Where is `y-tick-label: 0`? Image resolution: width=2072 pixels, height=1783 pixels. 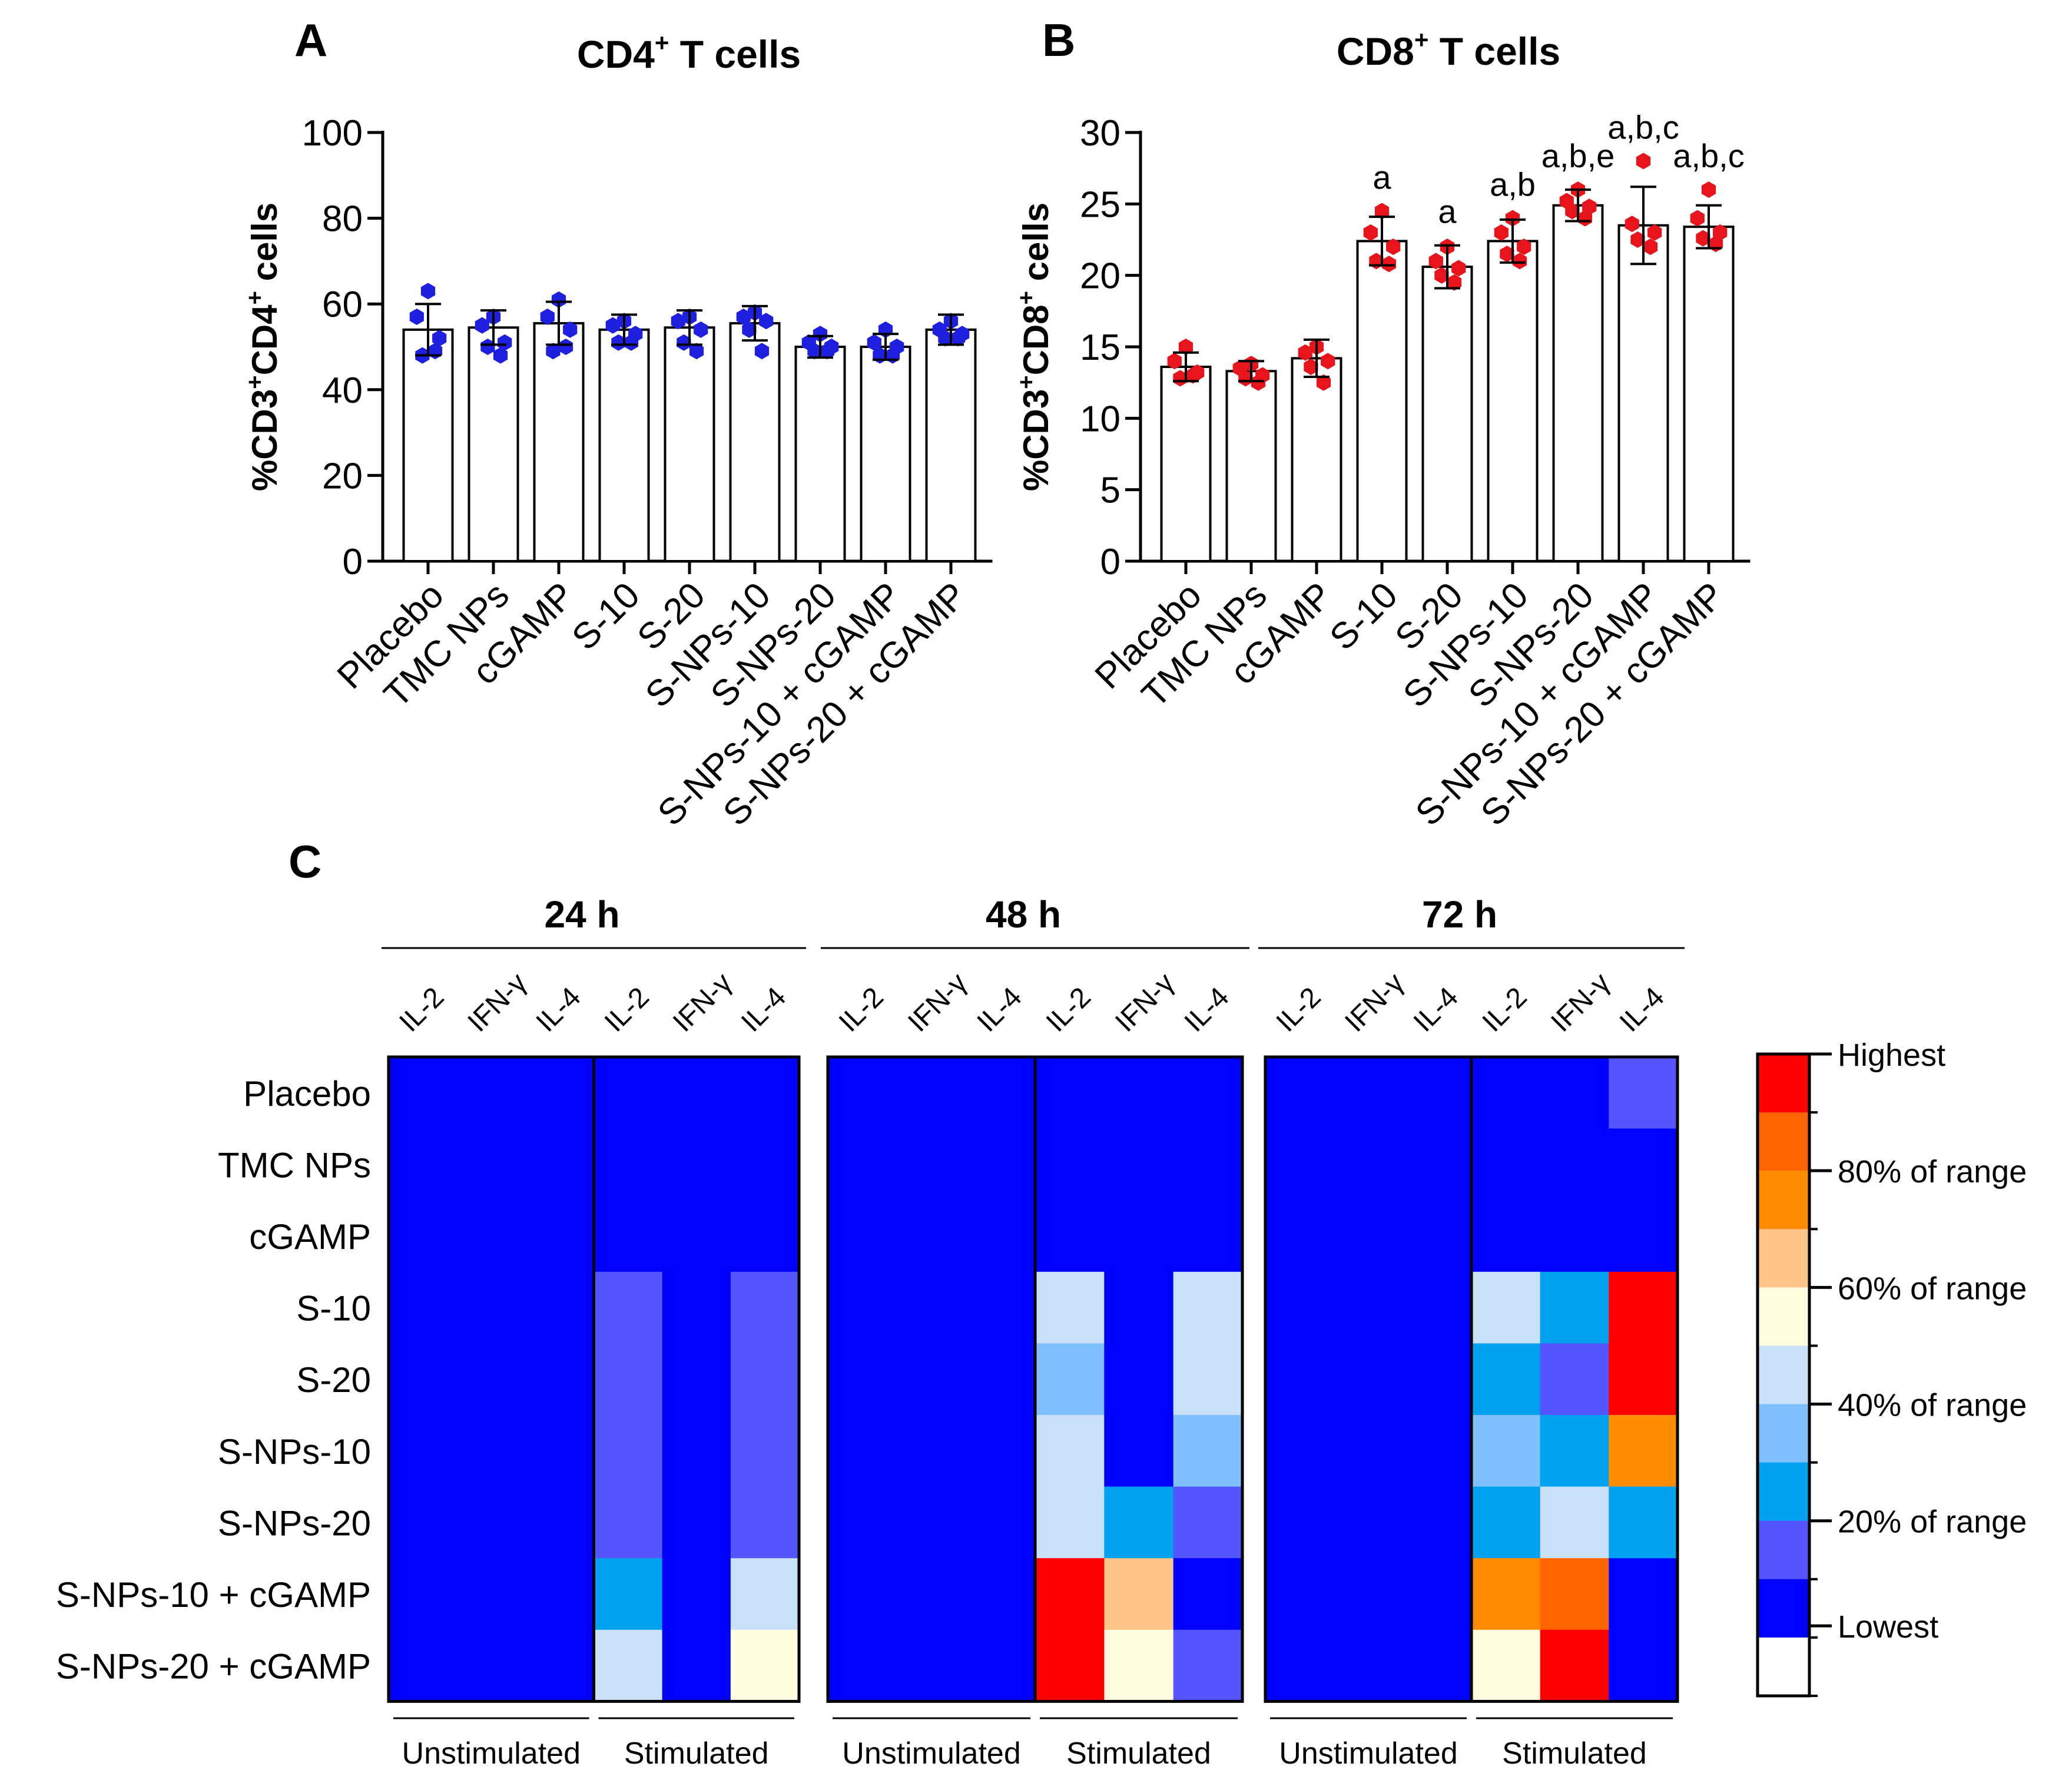
y-tick-label: 0 is located at coordinates (1110, 562).